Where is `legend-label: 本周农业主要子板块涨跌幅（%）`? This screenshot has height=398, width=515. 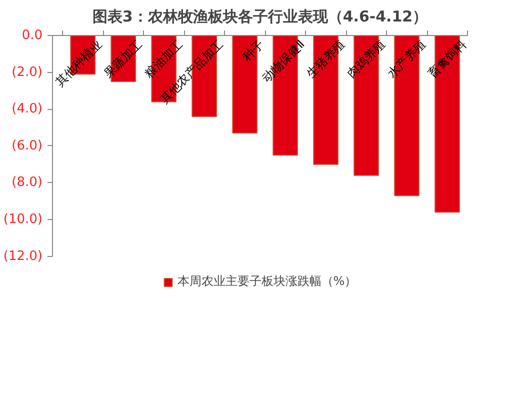
legend-label: 本周农业主要子板块涨跌幅（%） is located at coordinates (267, 281).